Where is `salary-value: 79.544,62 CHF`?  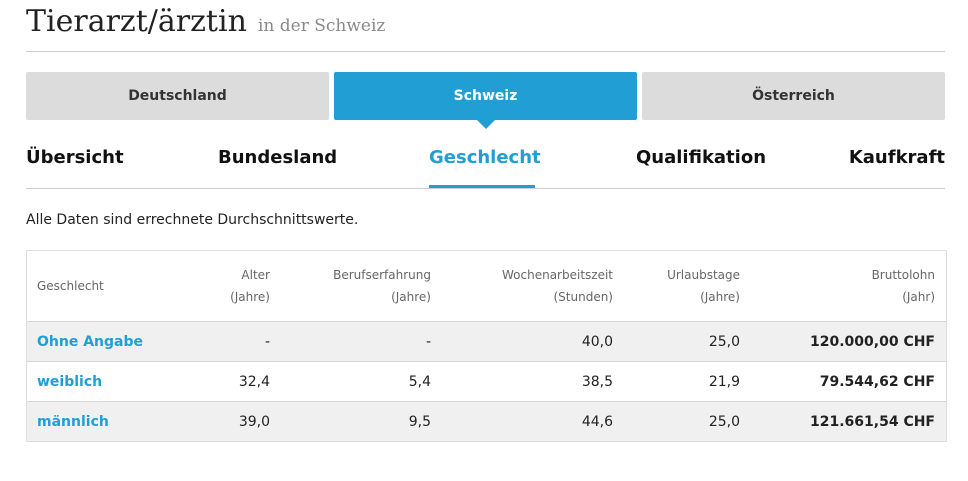 salary-value: 79.544,62 CHF is located at coordinates (877, 381).